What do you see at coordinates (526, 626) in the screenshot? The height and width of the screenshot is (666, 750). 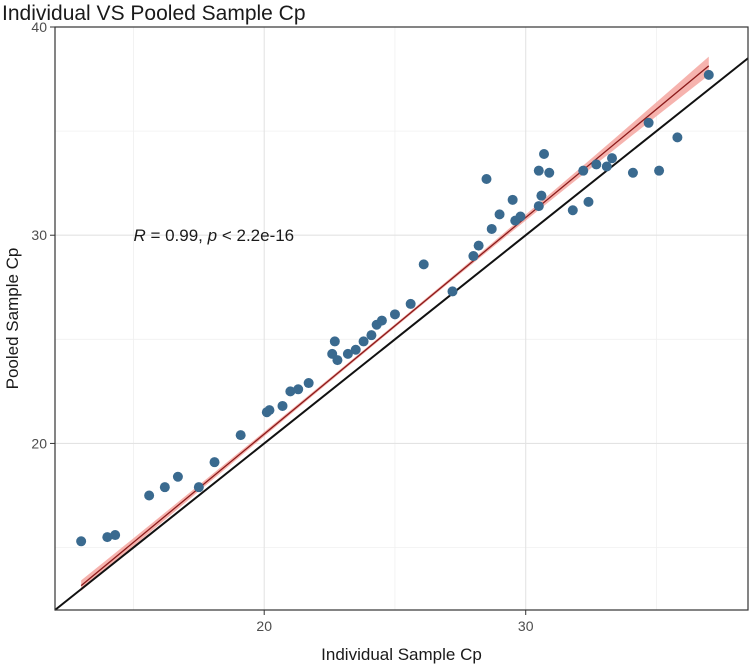 I see `x-tick-label: 30` at bounding box center [526, 626].